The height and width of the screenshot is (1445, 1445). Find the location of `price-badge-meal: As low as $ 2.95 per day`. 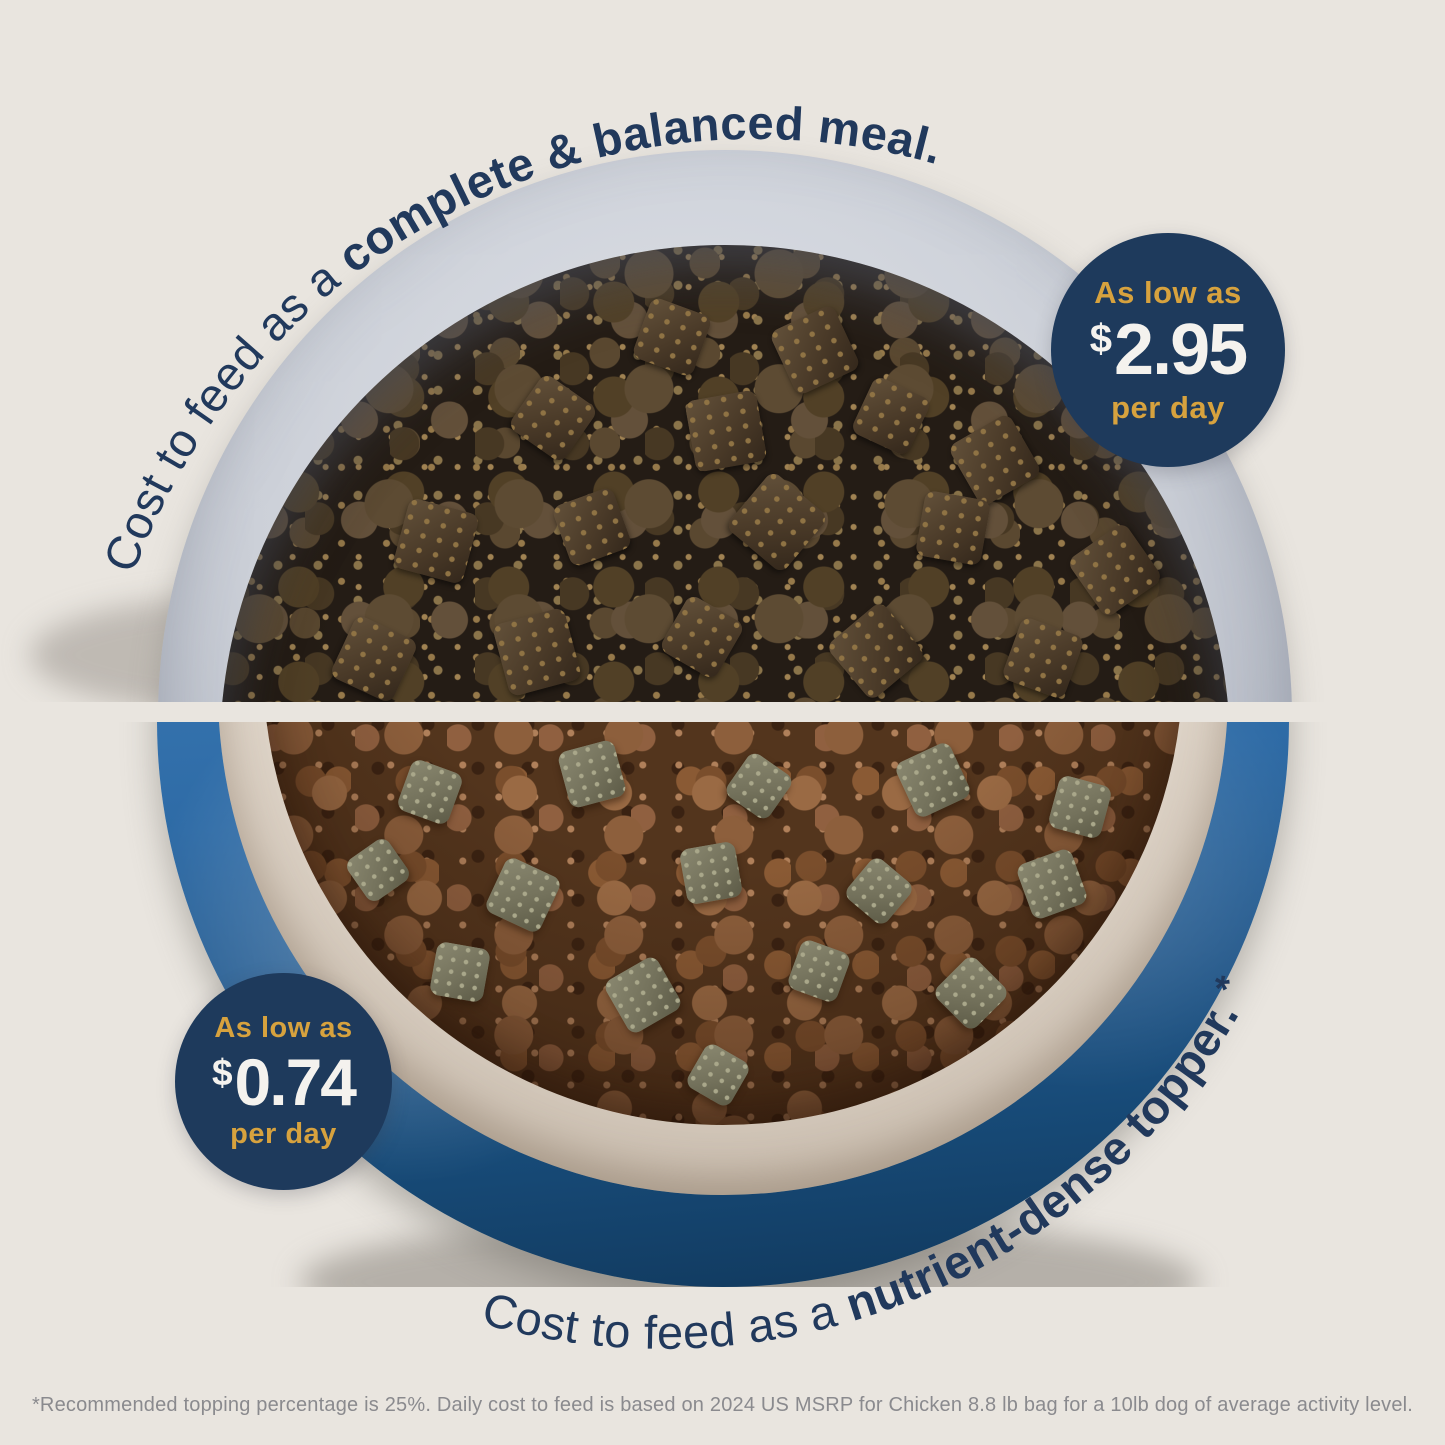

price-badge-meal: As low as $ 2.95 per day is located at coordinates (1168, 350).